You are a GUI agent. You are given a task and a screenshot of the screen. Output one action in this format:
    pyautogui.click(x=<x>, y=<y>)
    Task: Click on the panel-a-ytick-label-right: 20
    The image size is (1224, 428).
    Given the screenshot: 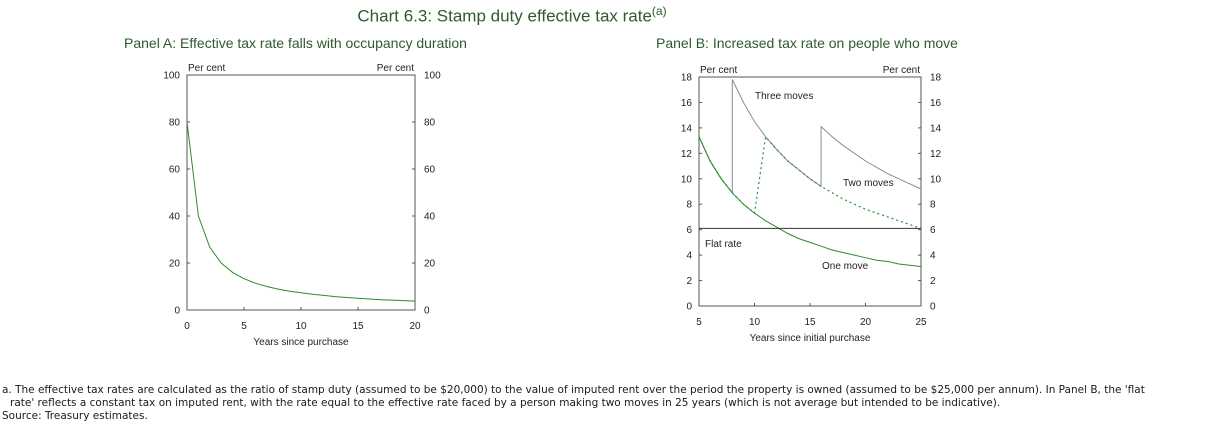 What is the action you would take?
    pyautogui.click(x=430, y=264)
    